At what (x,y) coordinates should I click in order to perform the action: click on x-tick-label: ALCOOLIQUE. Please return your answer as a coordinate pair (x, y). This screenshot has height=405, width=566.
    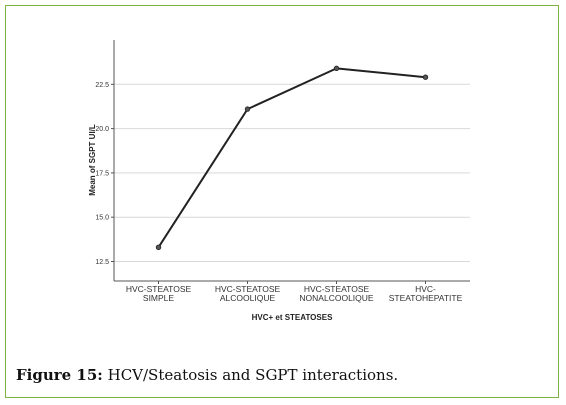
    Looking at the image, I should click on (248, 298).